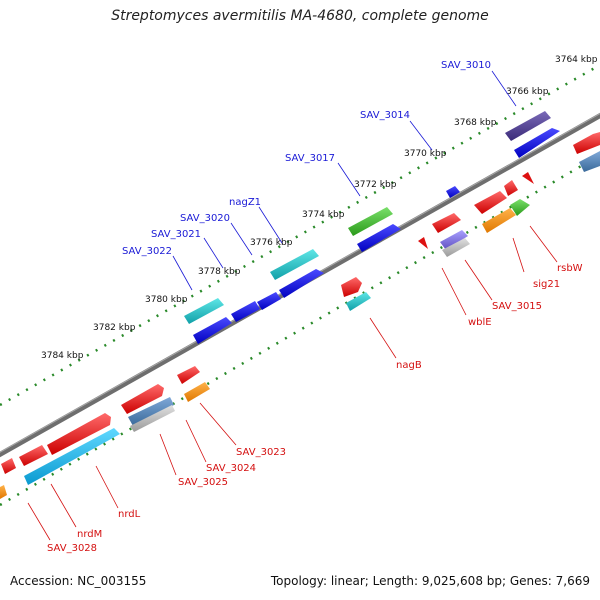 This screenshot has width=600, height=600. What do you see at coordinates (245, 202) in the screenshot?
I see `label-nagz1: nagZ1` at bounding box center [245, 202].